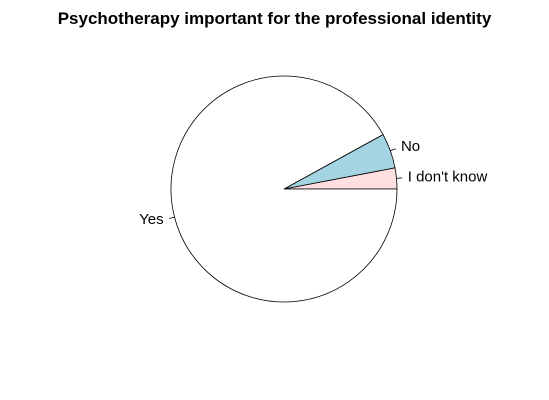 This screenshot has height=400, width=549. Describe the element at coordinates (410, 146) in the screenshot. I see `slice-label: No` at that location.